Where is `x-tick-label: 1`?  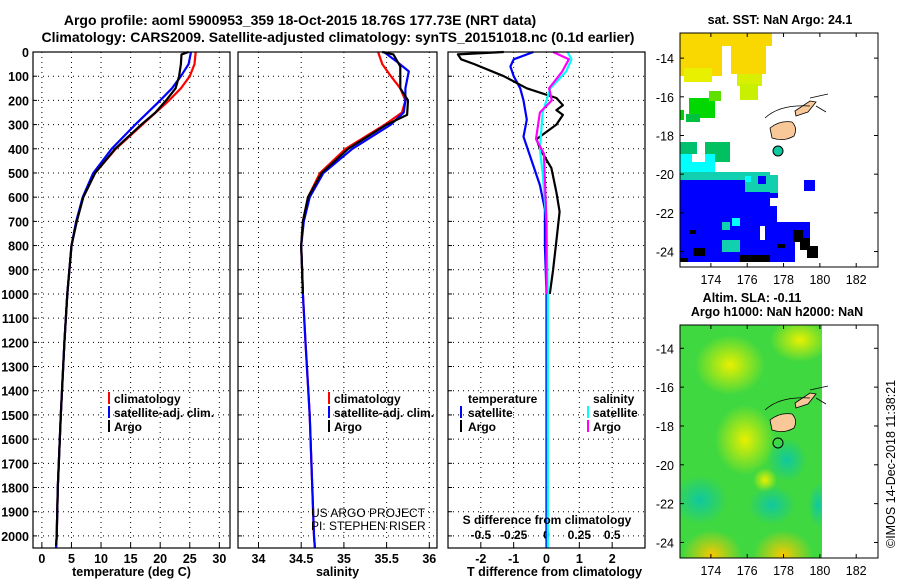 x-tick-label: 1 is located at coordinates (579, 559).